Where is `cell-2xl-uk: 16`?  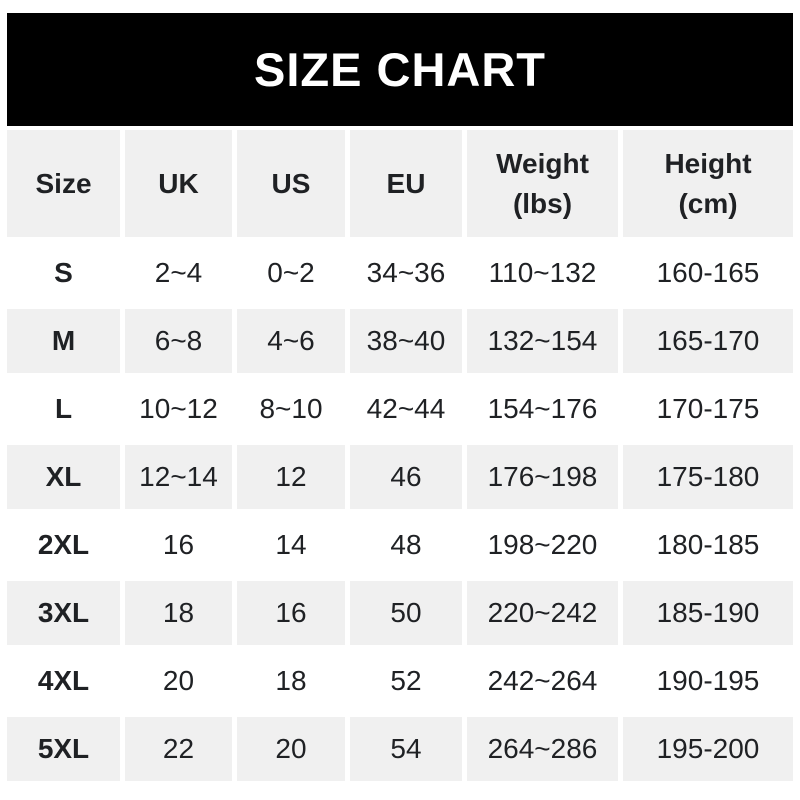 cell-2xl-uk: 16 is located at coordinates (178, 545).